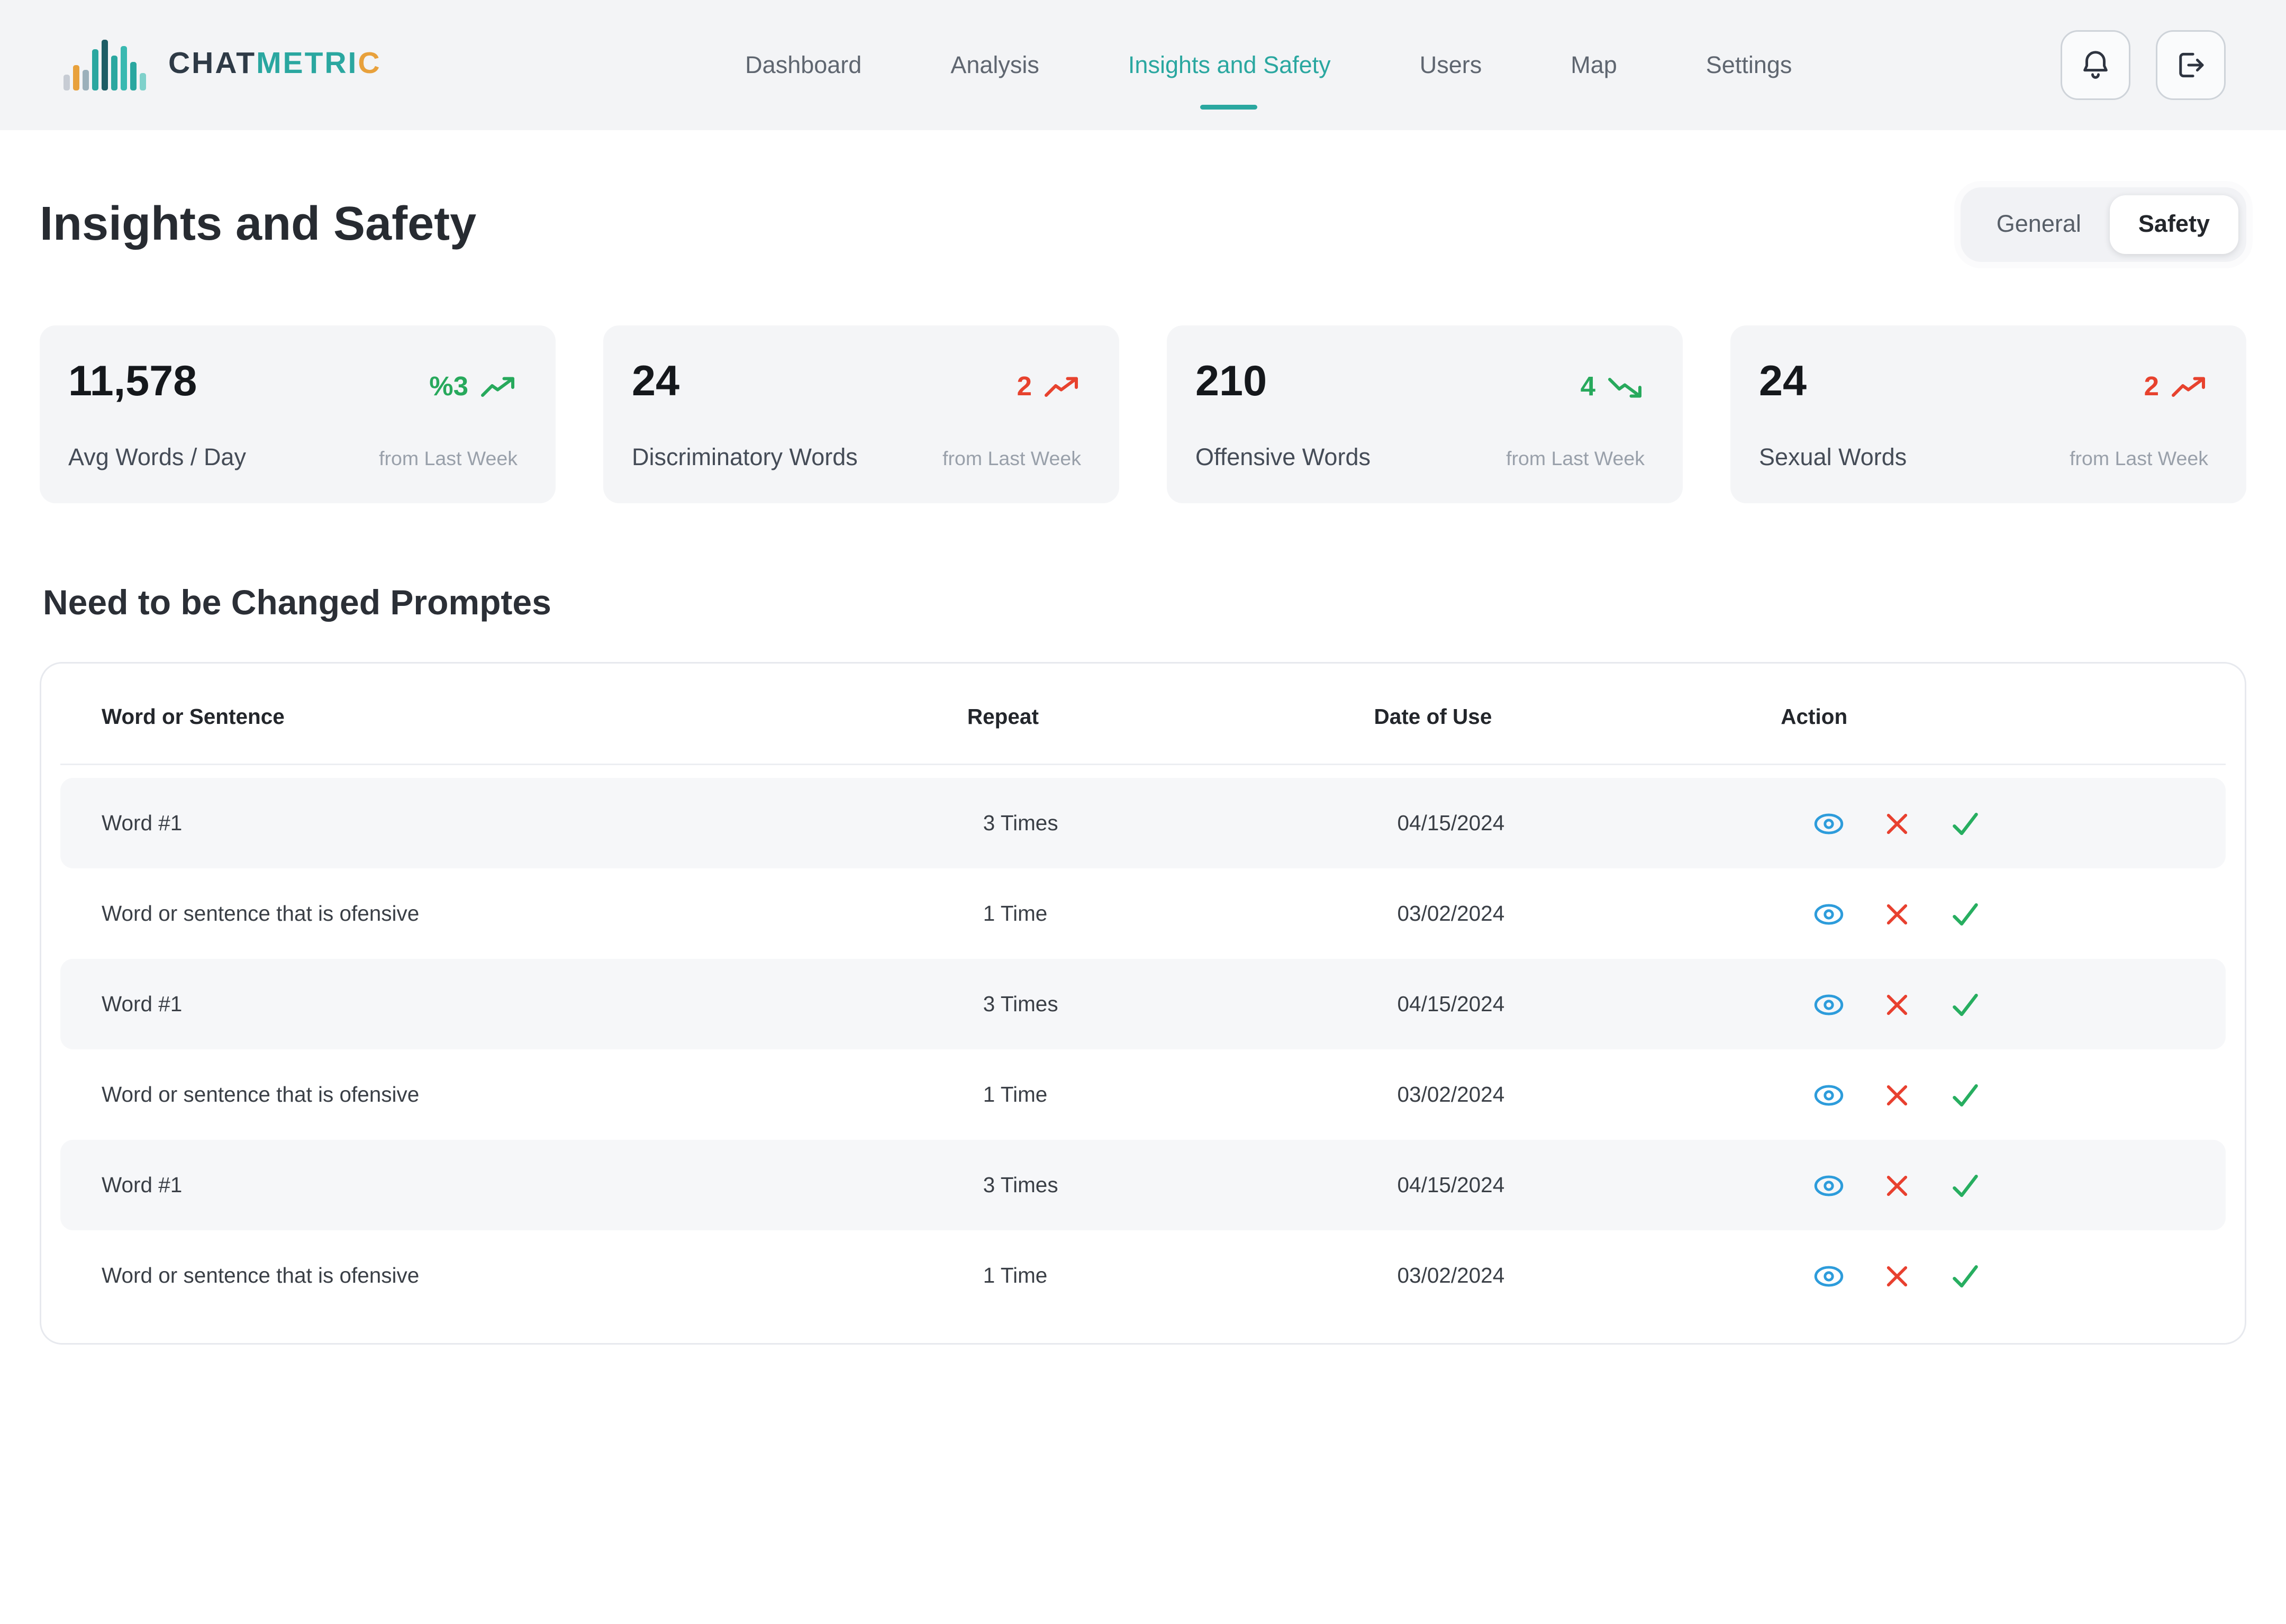 This screenshot has width=2286, height=1624. I want to click on title-row: Insights and Safety General Safety, so click(1143, 225).